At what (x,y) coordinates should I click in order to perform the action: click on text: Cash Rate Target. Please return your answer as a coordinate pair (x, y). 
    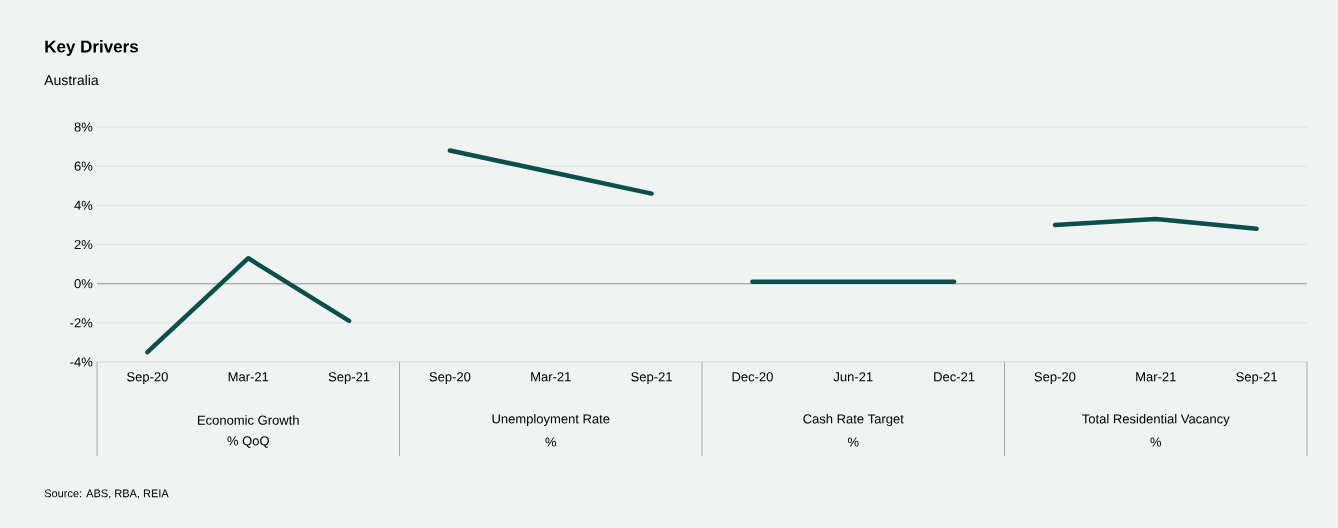
    Looking at the image, I should click on (853, 420).